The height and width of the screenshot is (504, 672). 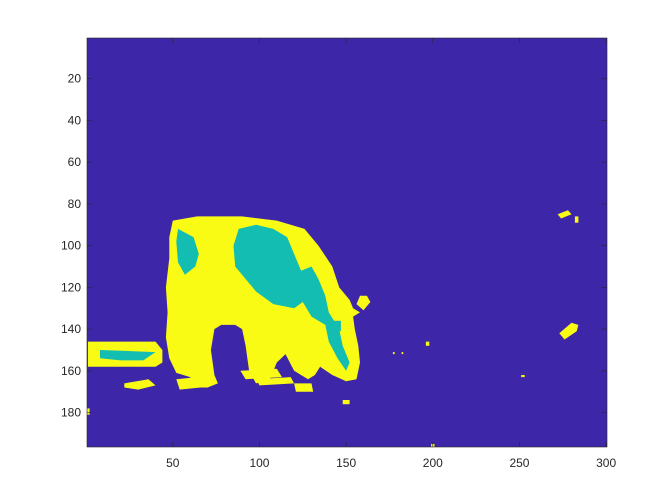 What do you see at coordinates (433, 463) in the screenshot?
I see `x-tick-label: 200` at bounding box center [433, 463].